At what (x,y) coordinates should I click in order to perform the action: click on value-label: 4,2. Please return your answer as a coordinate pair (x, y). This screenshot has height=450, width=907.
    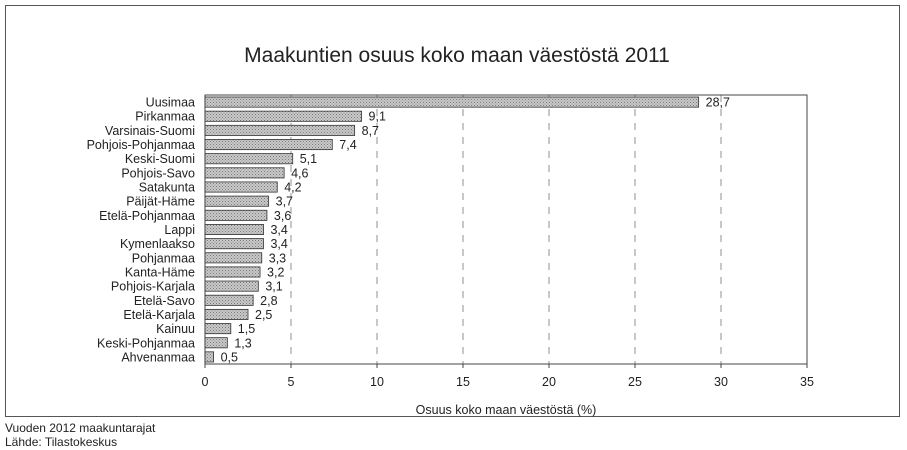
    Looking at the image, I should click on (292, 188).